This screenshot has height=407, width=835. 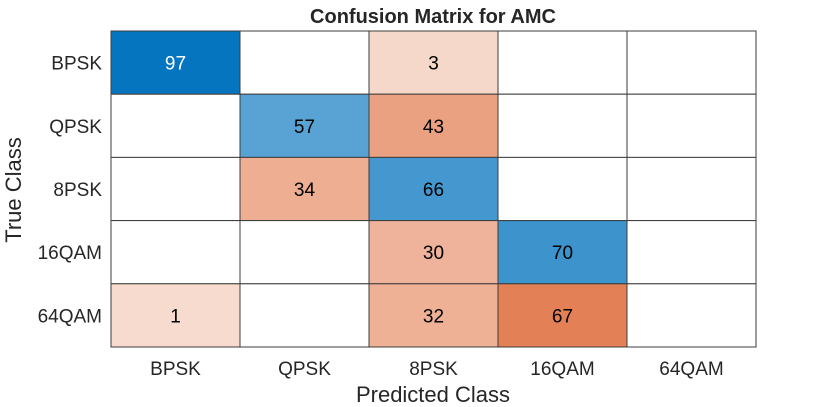 I want to click on cell-value-2-1: 34, so click(x=305, y=190).